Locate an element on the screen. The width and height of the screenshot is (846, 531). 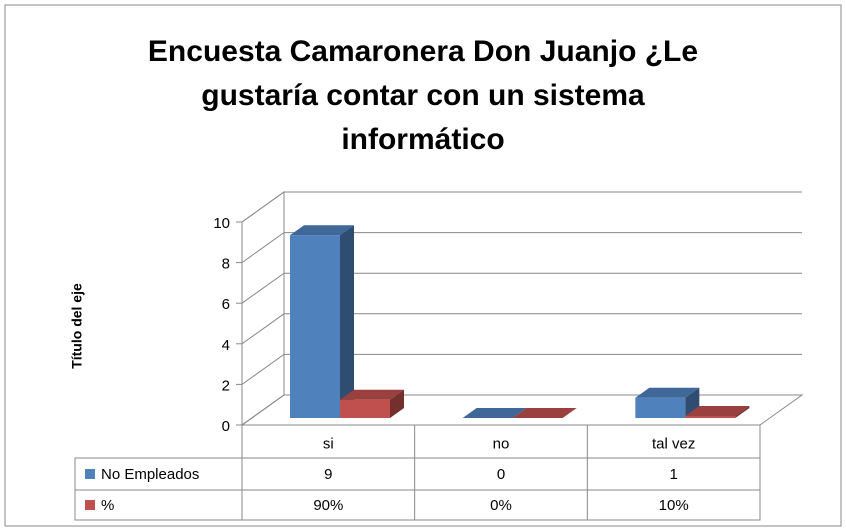
x-tick-label: no is located at coordinates (501, 443).